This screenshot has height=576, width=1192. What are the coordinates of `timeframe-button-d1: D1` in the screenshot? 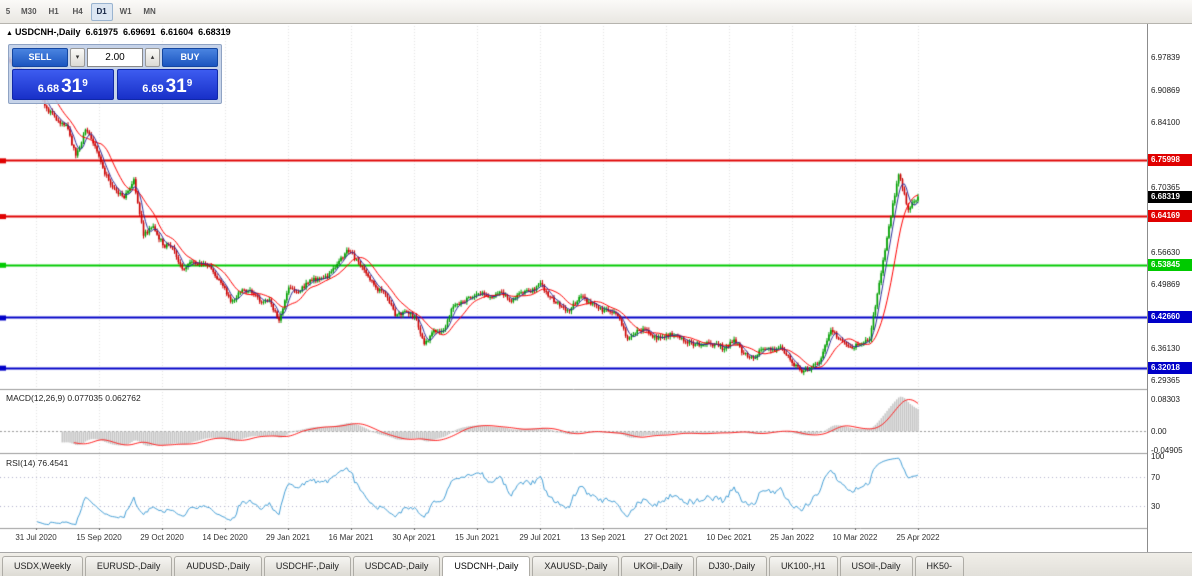 It's located at (101, 11).